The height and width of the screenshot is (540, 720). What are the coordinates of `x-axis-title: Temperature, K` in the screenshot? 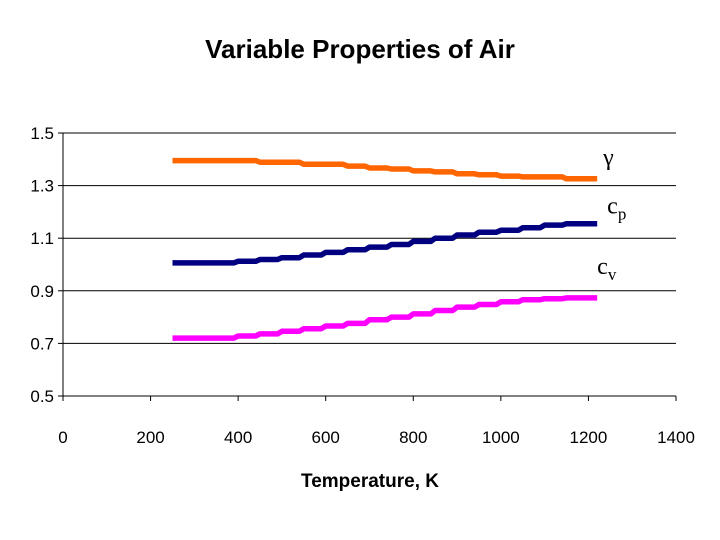 It's located at (370, 481).